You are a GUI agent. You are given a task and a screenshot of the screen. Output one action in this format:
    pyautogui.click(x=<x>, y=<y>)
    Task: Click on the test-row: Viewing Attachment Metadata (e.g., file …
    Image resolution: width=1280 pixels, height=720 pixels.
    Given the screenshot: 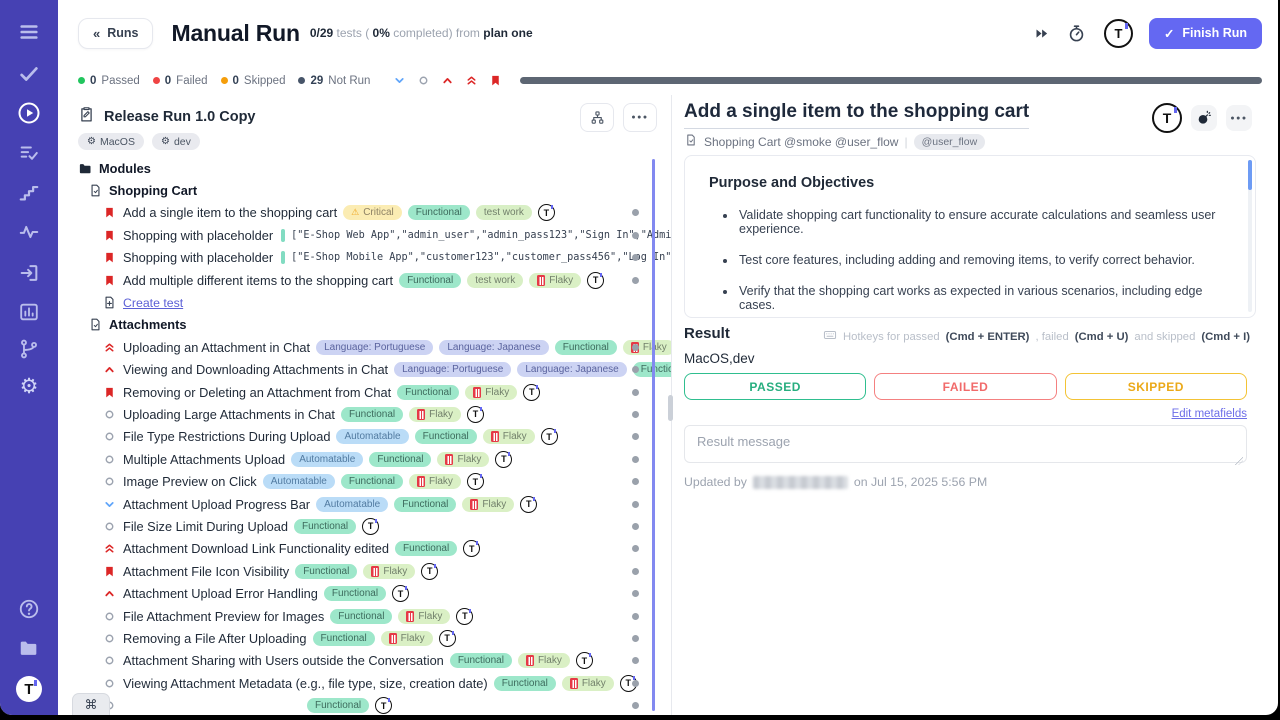 What is the action you would take?
    pyautogui.click(x=364, y=683)
    